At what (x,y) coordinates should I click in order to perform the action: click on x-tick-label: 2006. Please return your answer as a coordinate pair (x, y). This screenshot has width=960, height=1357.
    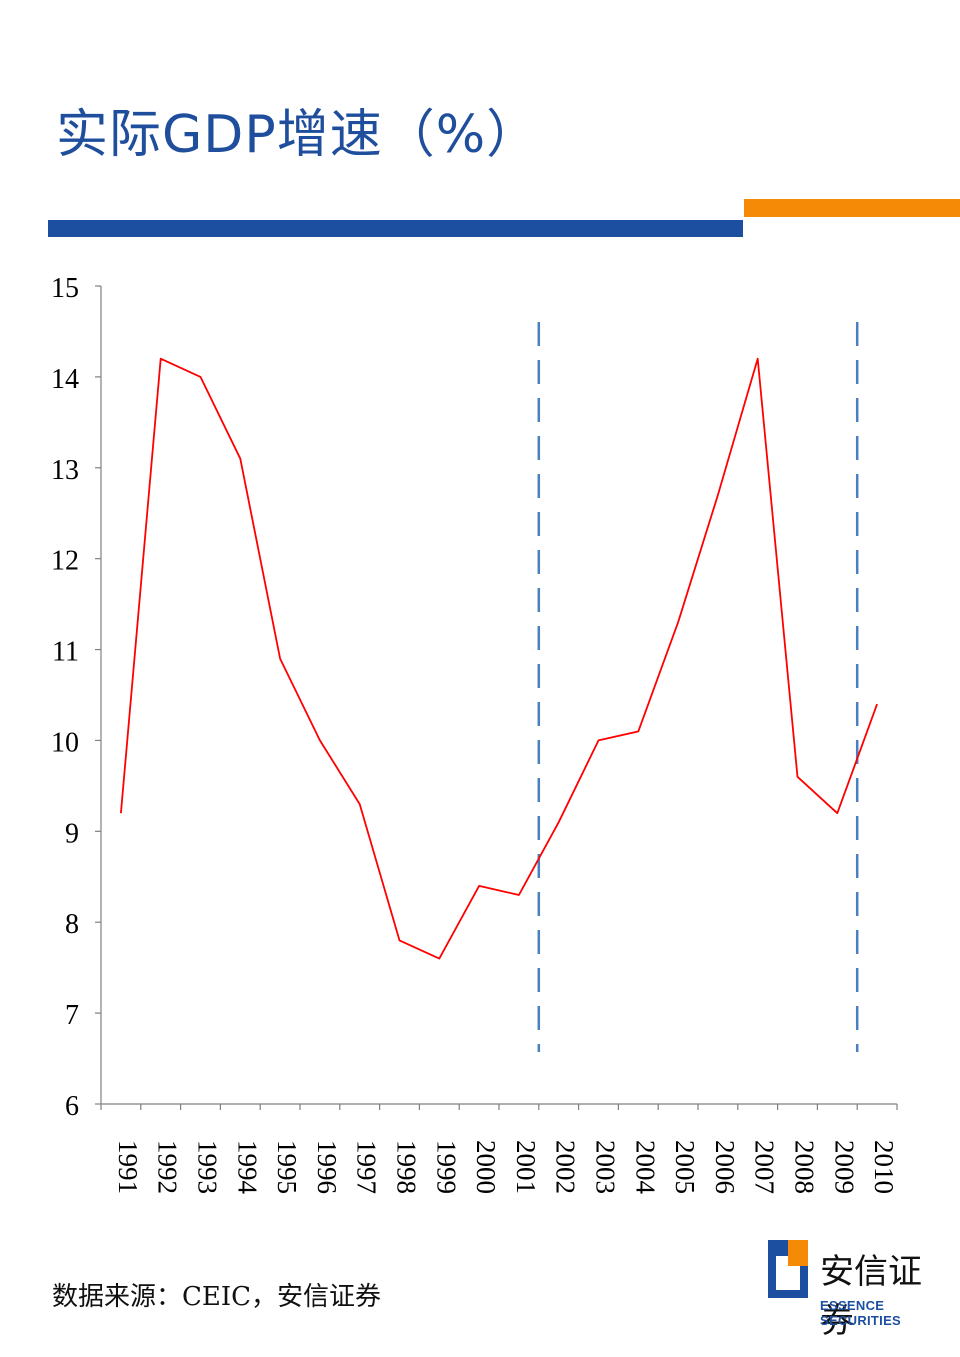
    Looking at the image, I should click on (725, 1167).